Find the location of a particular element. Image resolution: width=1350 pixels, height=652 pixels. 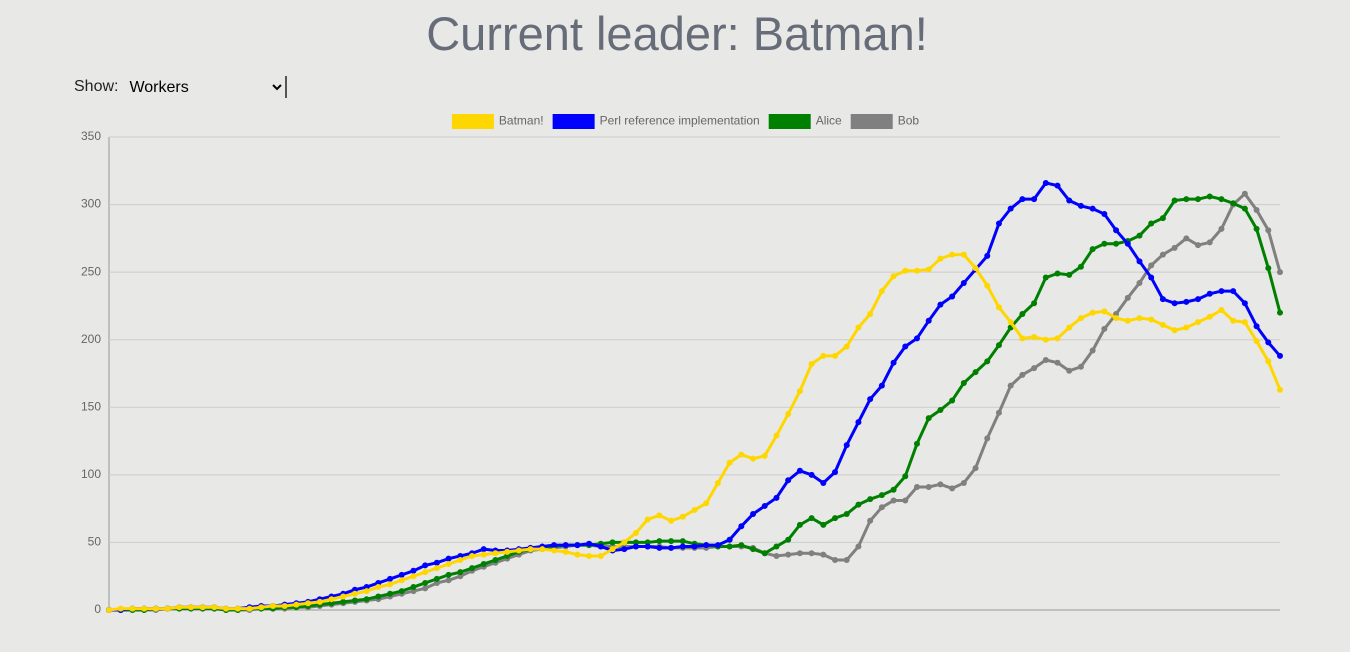

title: Current leader: Batman! is located at coordinates (677, 33).